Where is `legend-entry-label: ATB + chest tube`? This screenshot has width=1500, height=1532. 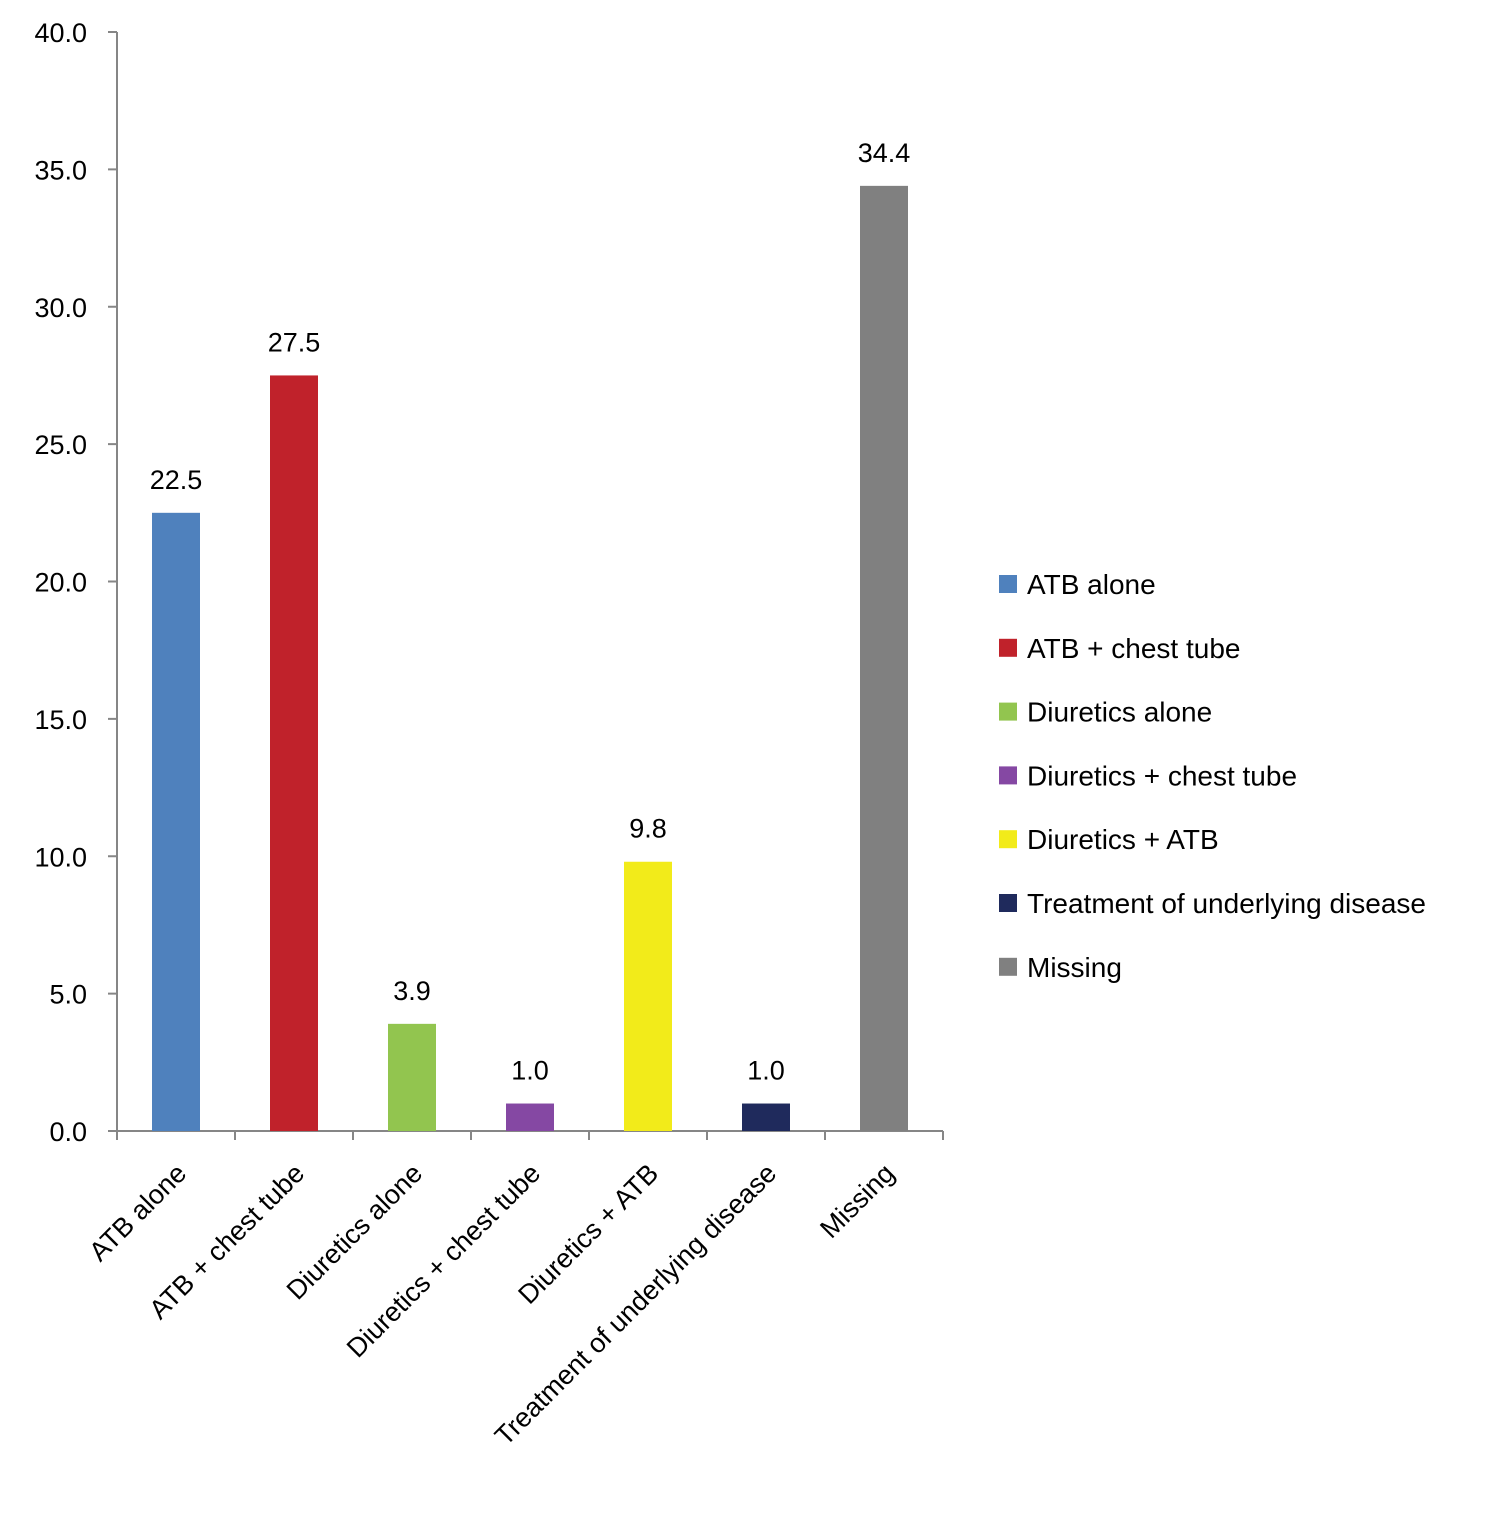
legend-entry-label: ATB + chest tube is located at coordinates (1134, 648).